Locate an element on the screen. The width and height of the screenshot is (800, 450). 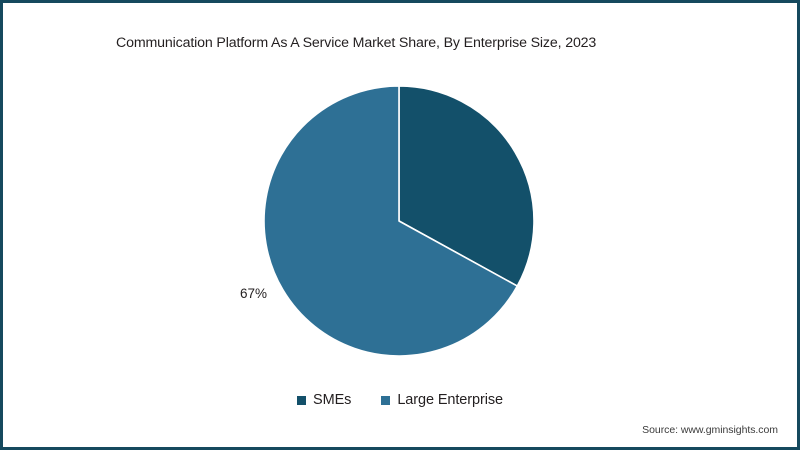
source-attribution: Source: www.gminsights.com is located at coordinates (710, 430).